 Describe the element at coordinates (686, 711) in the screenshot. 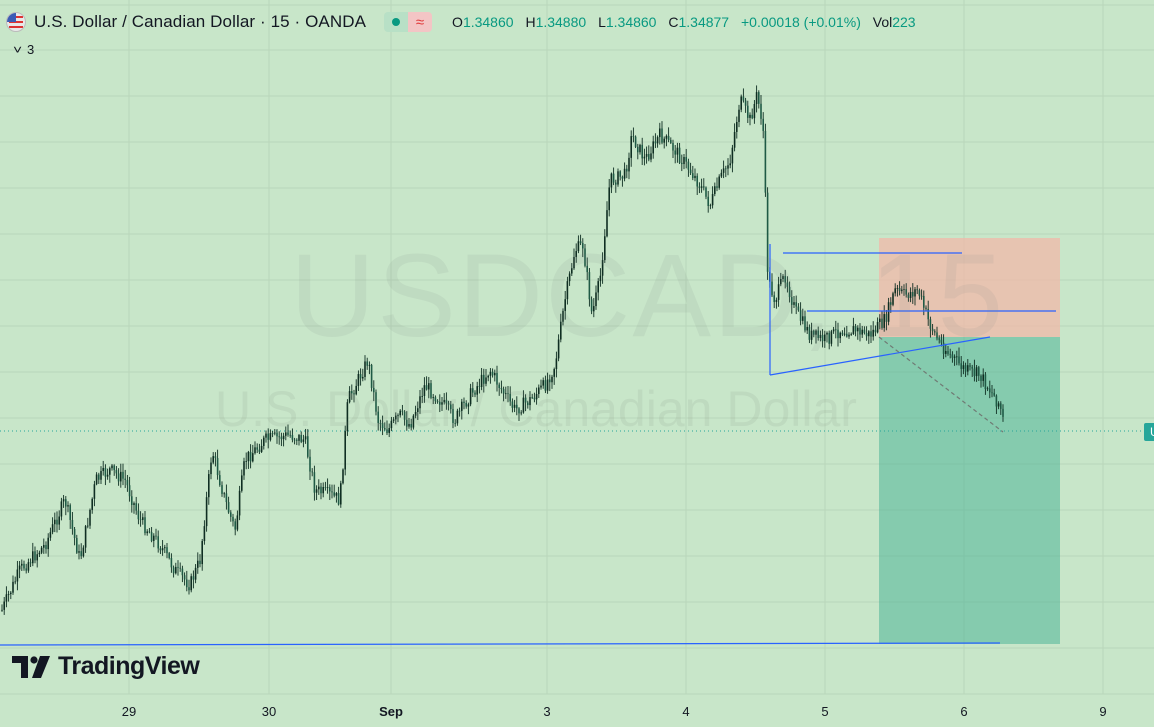

I see `time-axis-label: 4` at that location.